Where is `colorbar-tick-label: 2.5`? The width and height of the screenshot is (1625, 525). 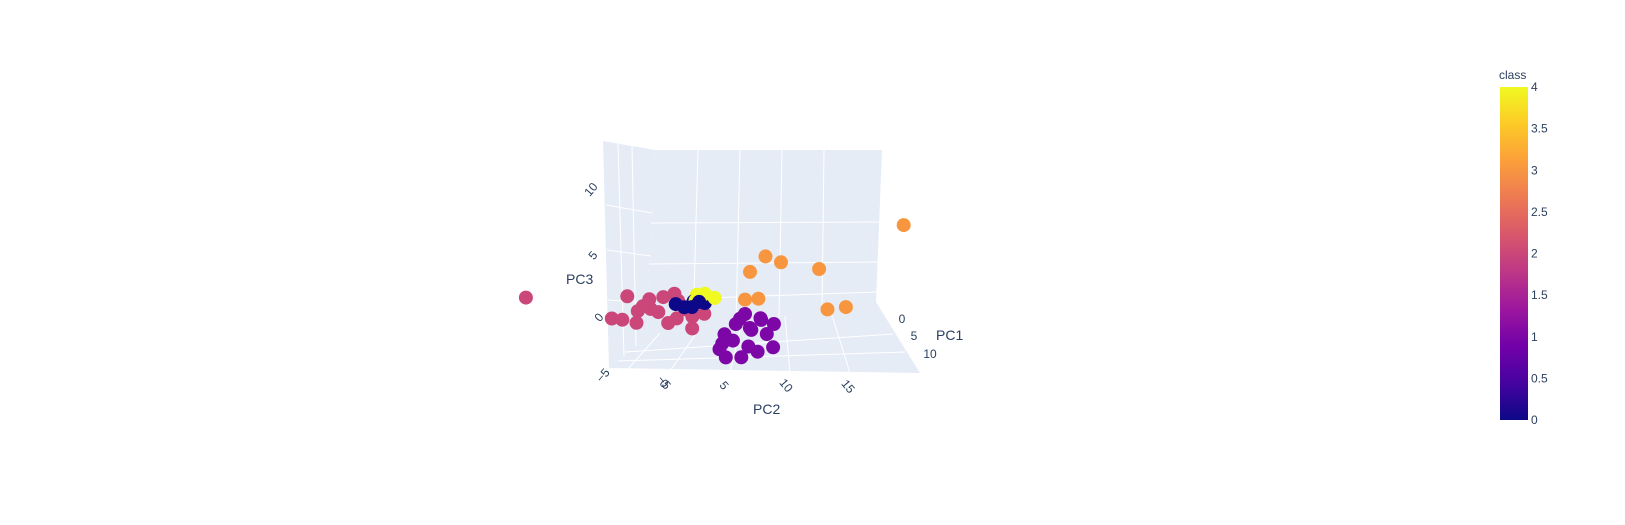
colorbar-tick-label: 2.5 is located at coordinates (1539, 212).